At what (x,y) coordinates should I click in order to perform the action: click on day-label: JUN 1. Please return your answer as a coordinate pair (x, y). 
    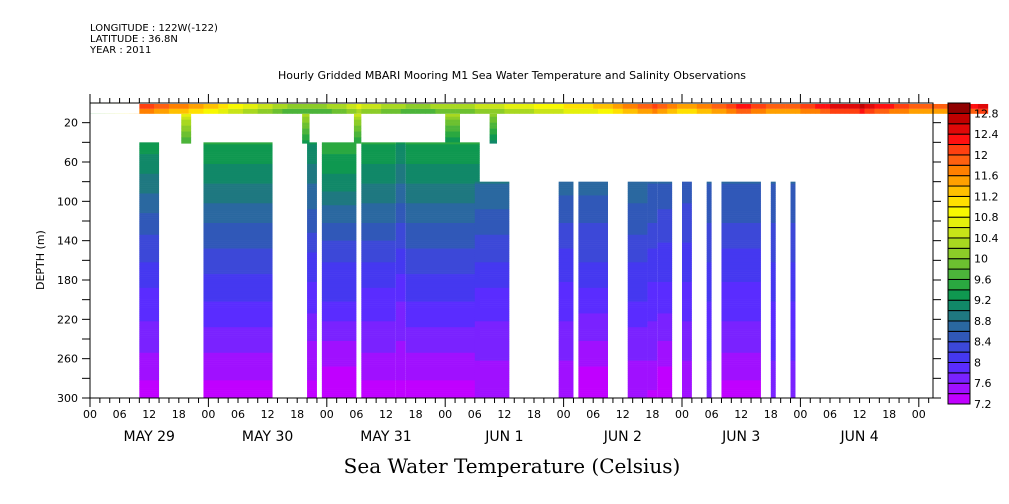
    Looking at the image, I should click on (503, 437).